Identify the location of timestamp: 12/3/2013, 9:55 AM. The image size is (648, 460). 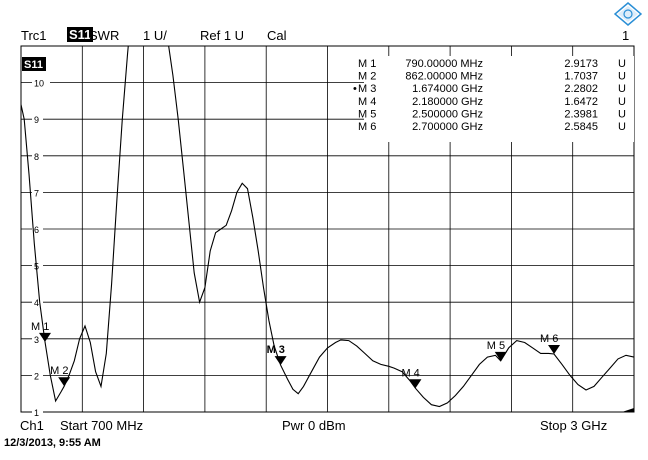
(52, 443).